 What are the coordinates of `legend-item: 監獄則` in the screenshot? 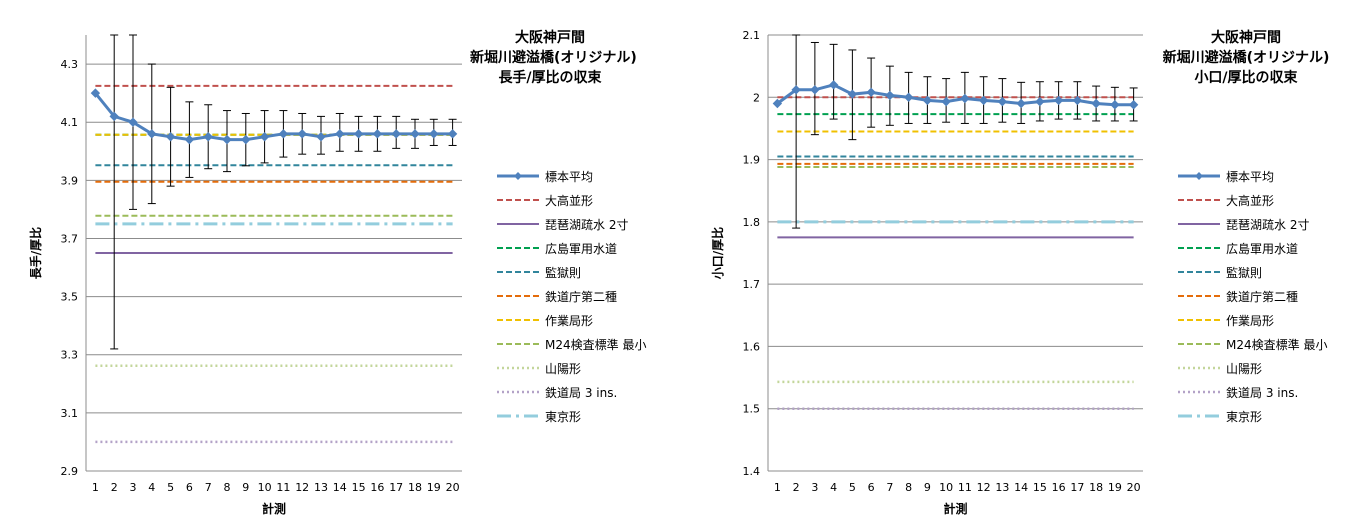 It's located at (1251, 272).